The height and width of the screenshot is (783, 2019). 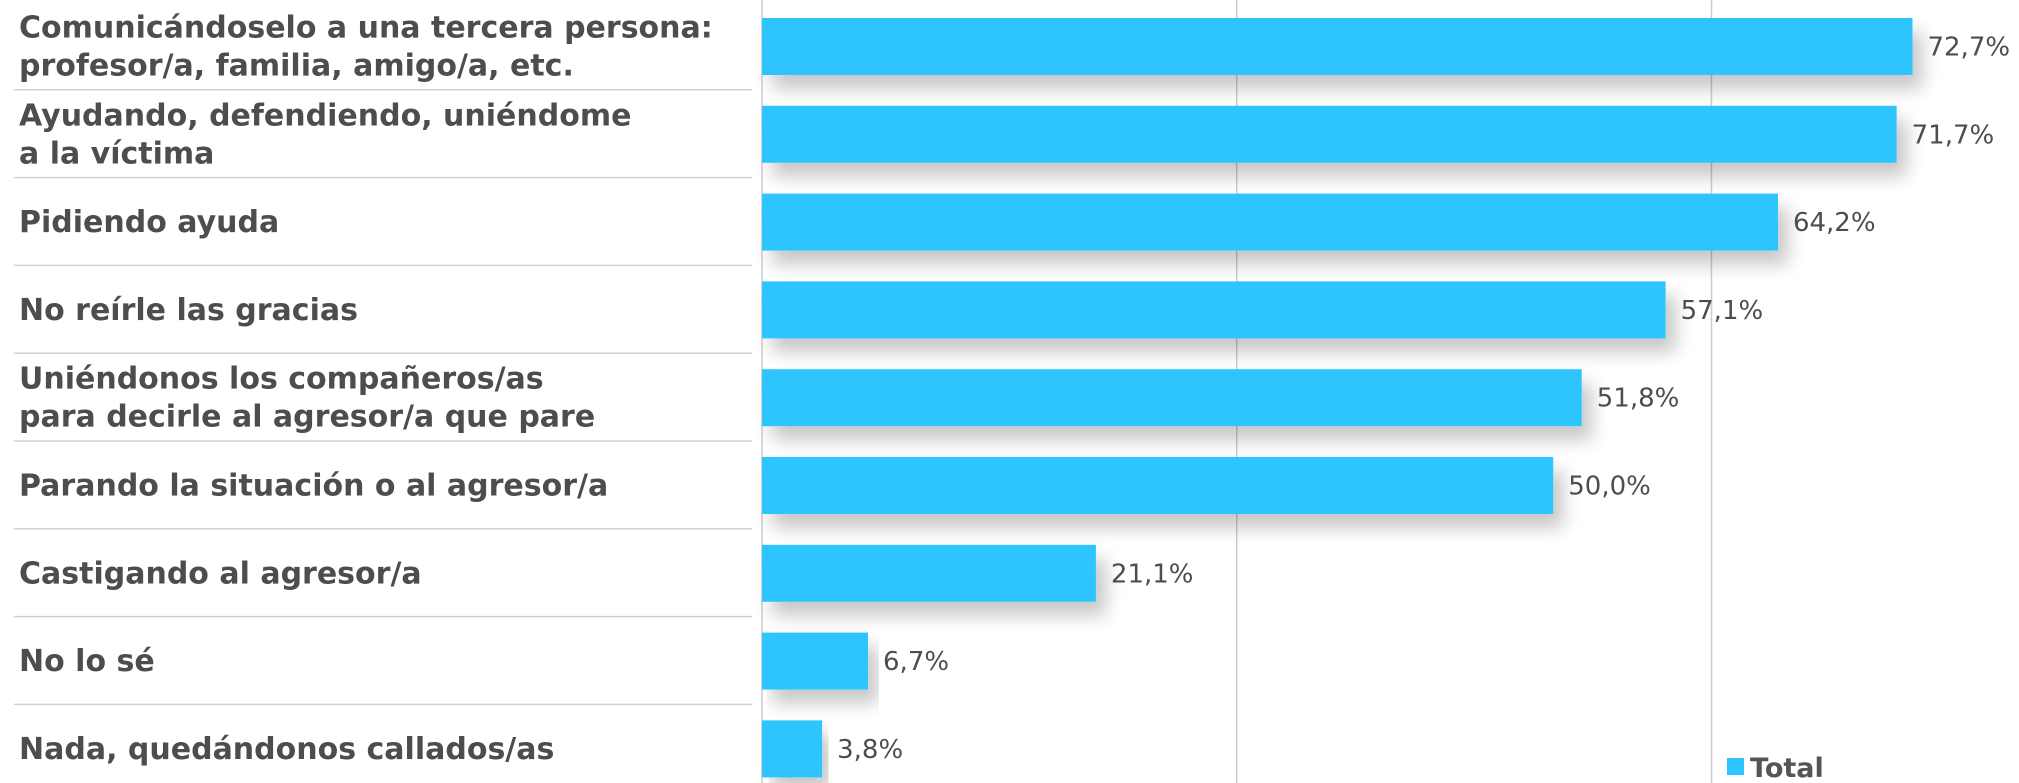 I want to click on category-label-4: No reírle las gracias, so click(x=188, y=310).